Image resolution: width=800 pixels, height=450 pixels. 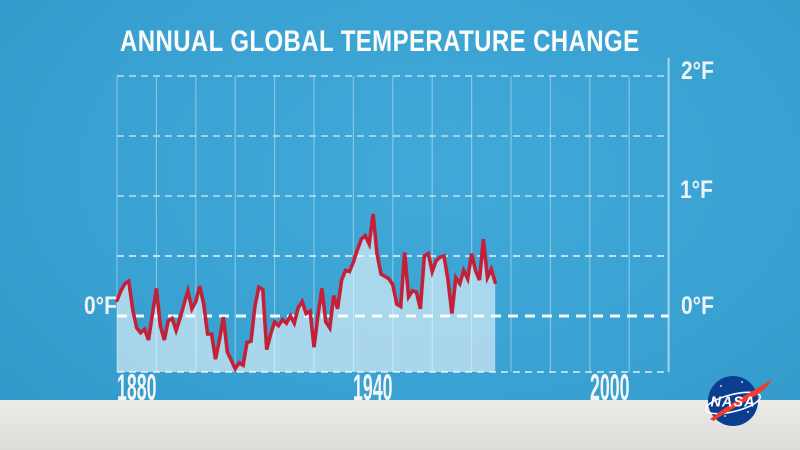 I want to click on nasa-logo-orbit, so click(x=733, y=403).